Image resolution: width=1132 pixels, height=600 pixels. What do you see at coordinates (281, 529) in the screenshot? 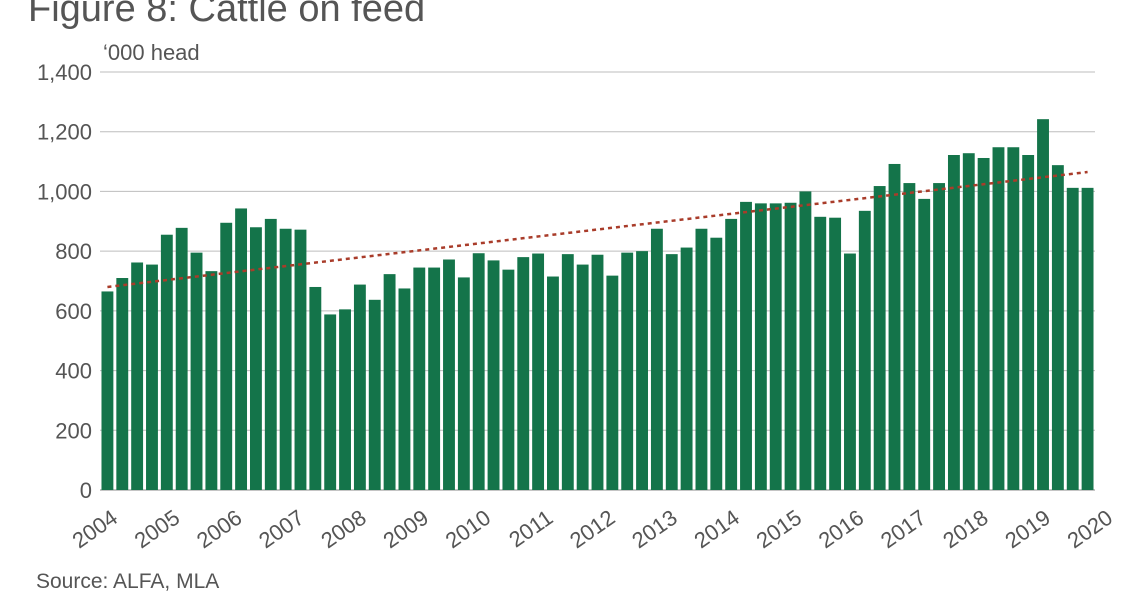
I see `x-tick-label: 2007` at bounding box center [281, 529].